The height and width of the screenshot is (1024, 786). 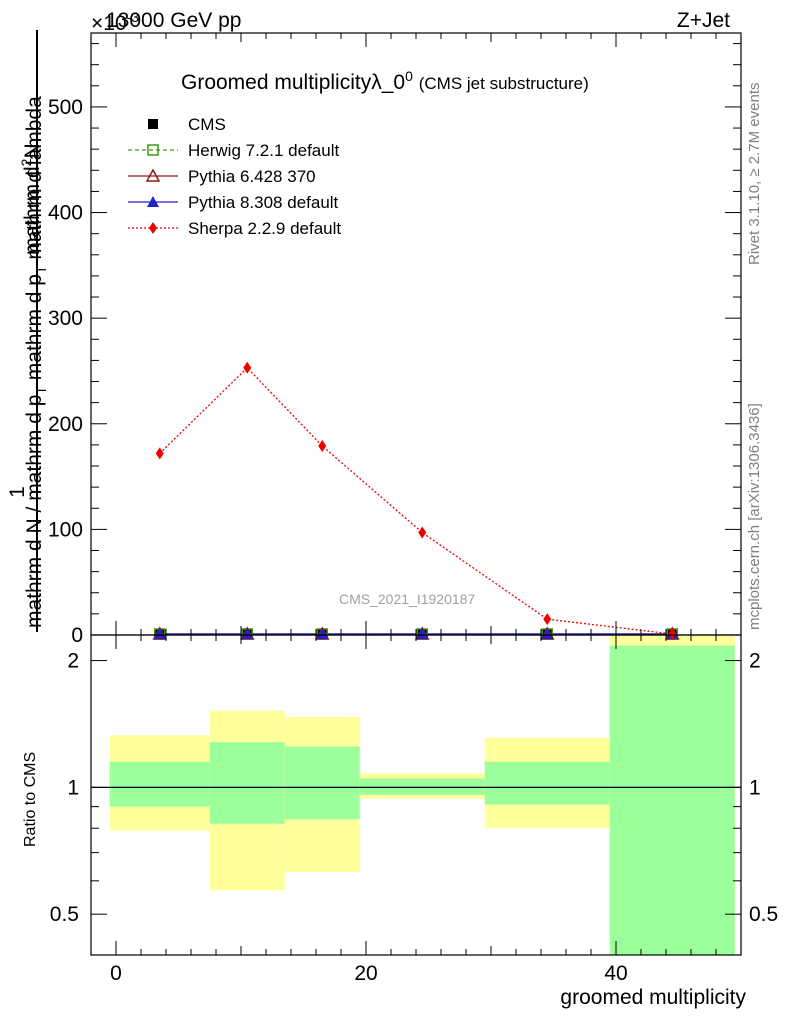 What do you see at coordinates (263, 150) in the screenshot?
I see `legend-label-1: Herwig 7.2.1 default` at bounding box center [263, 150].